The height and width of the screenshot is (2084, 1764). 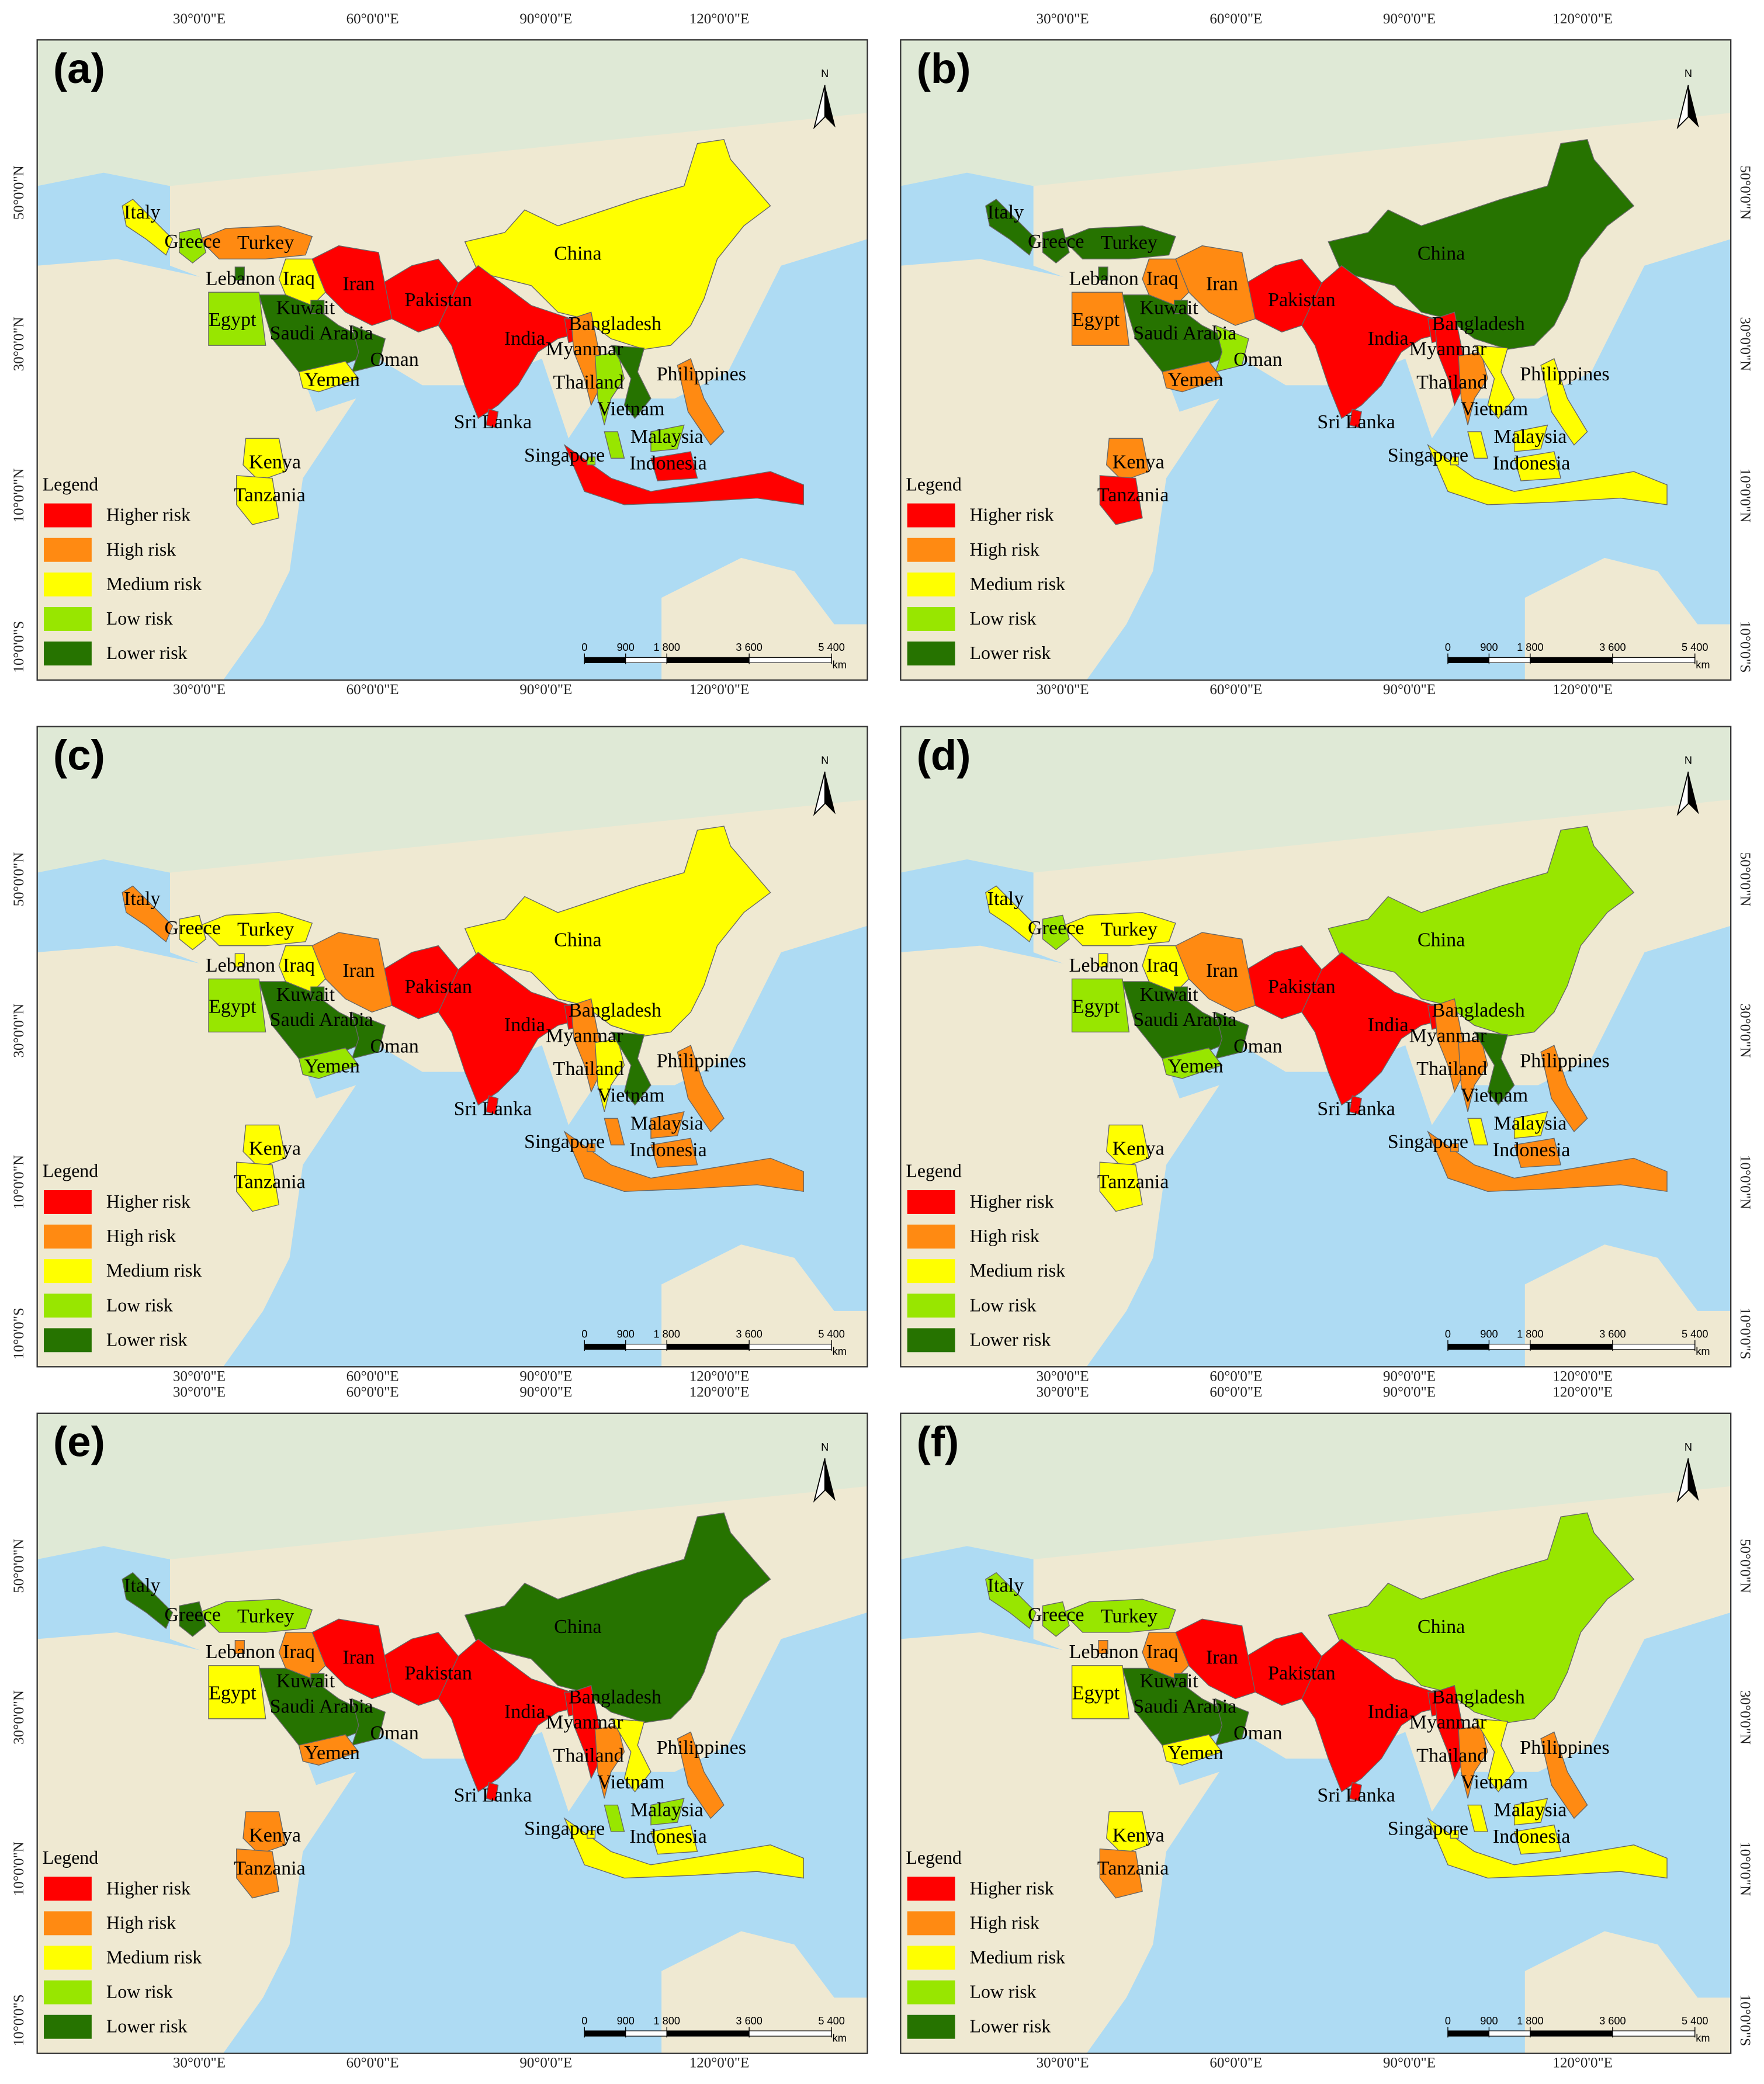 I want to click on country-label: Pakistan, so click(x=1302, y=1673).